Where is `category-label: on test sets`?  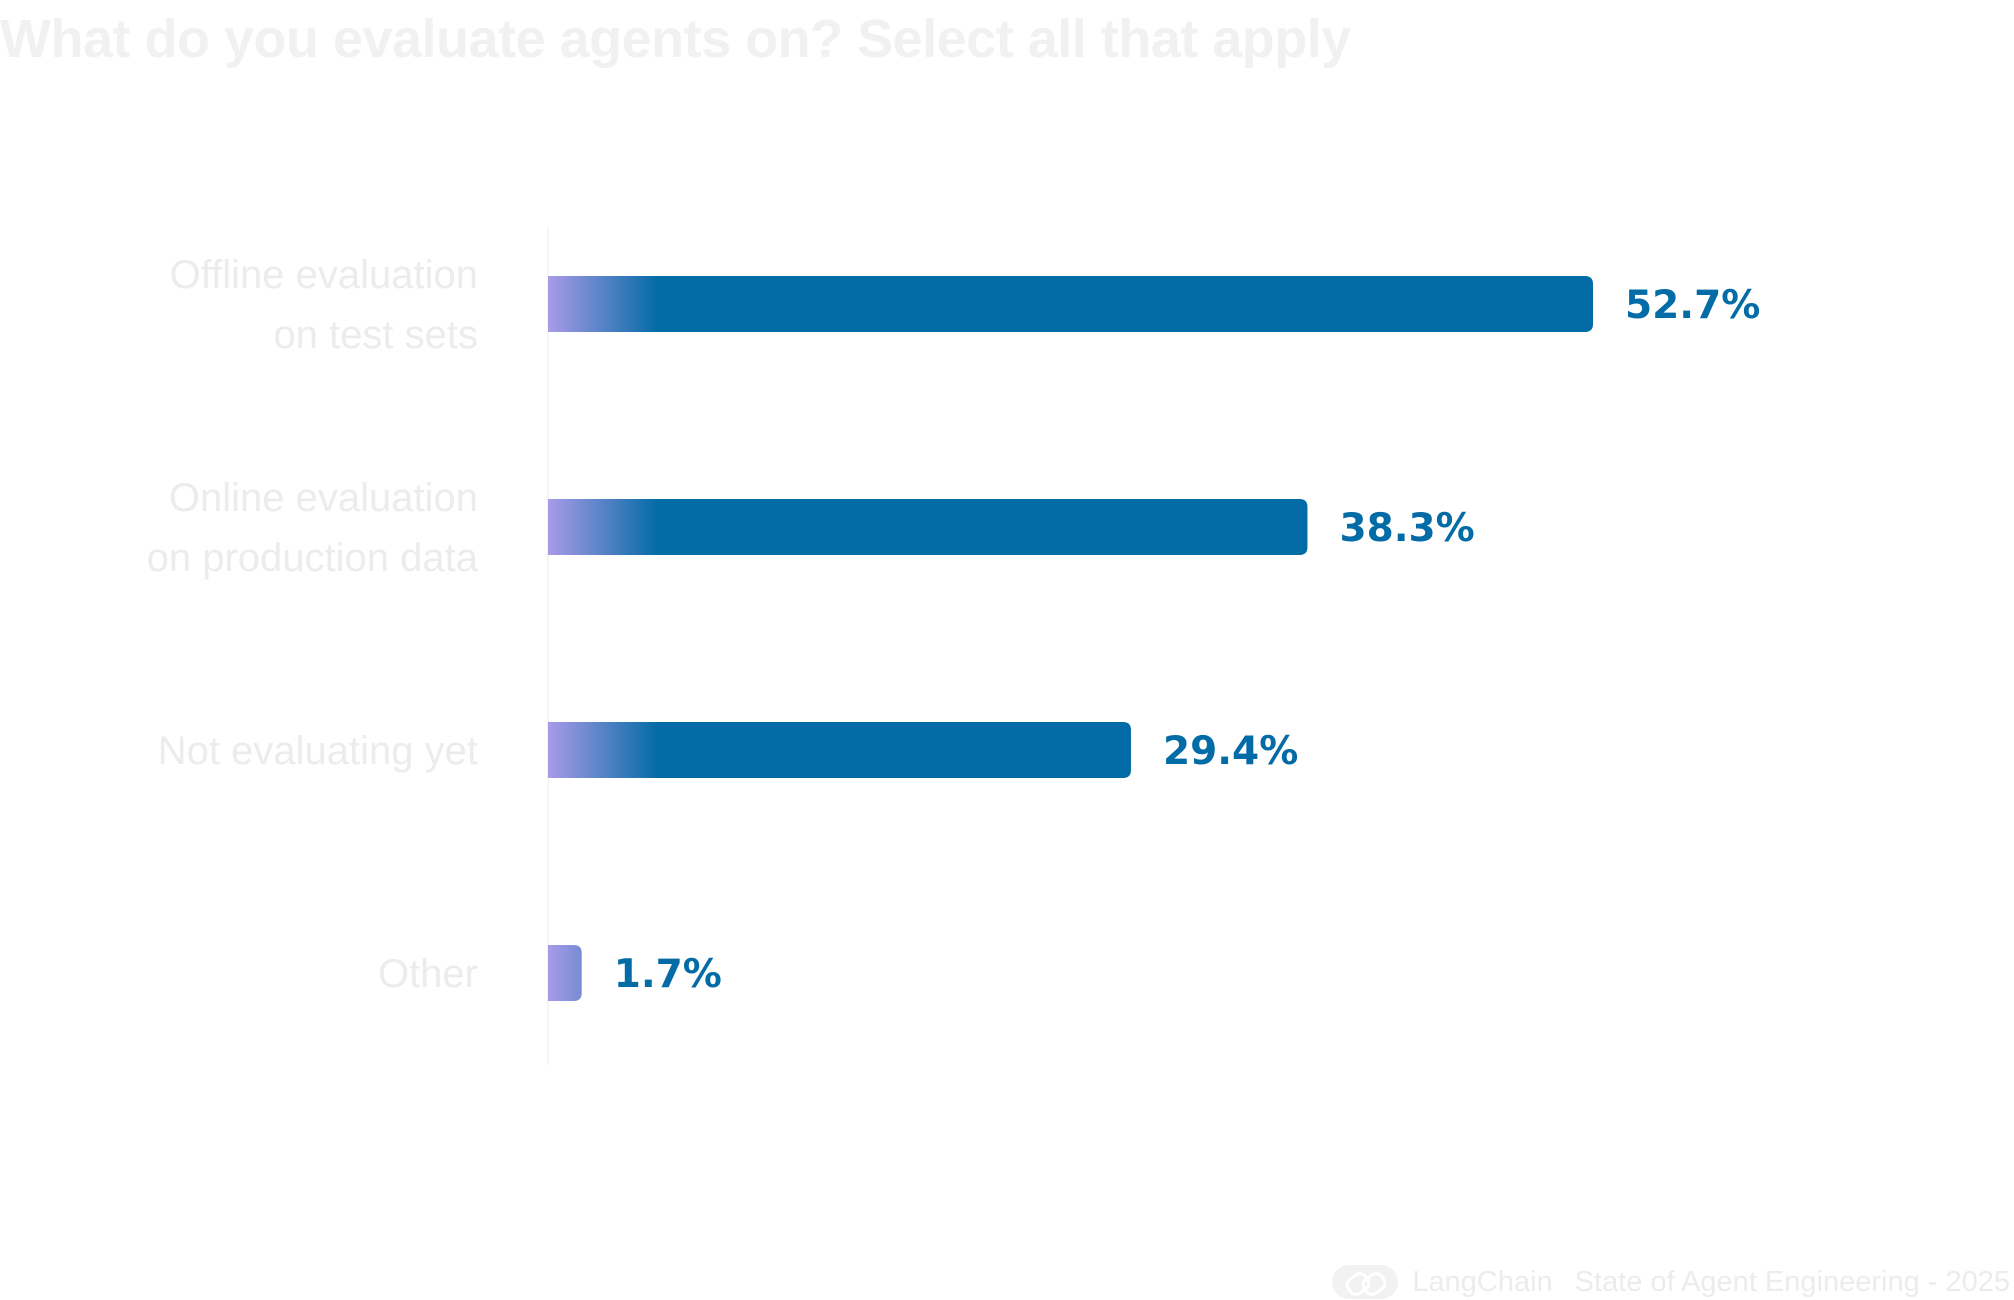 category-label: on test sets is located at coordinates (375, 335).